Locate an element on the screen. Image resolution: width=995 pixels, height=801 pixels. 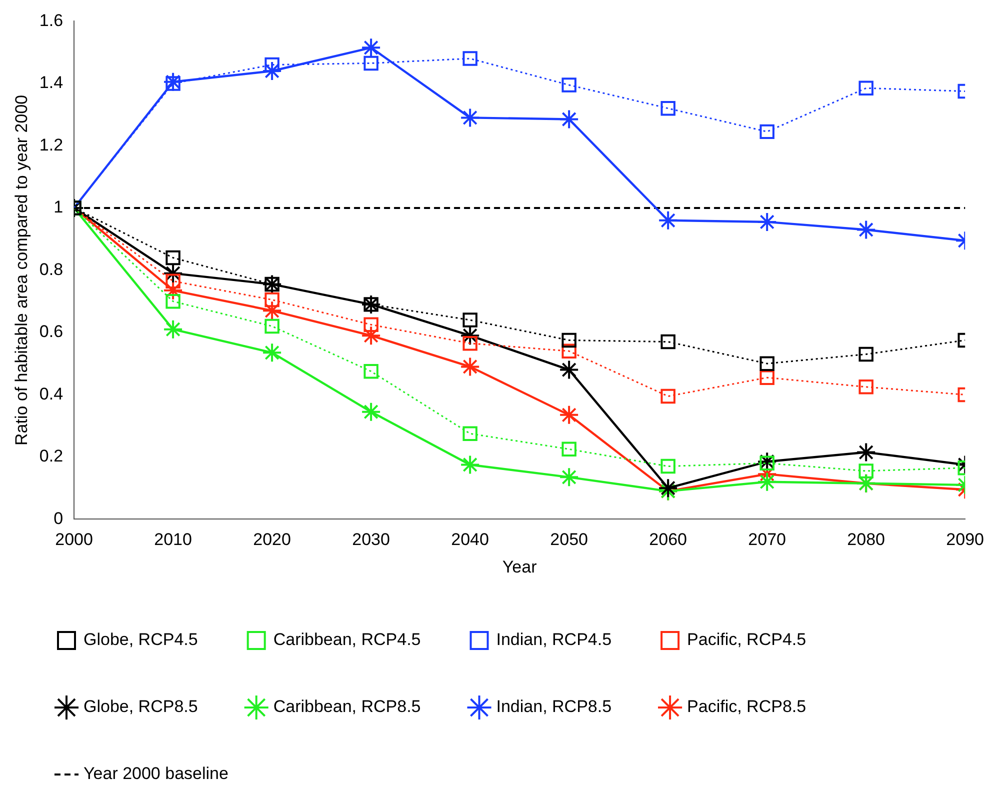
y-tick-label: 1 is located at coordinates (59, 207).